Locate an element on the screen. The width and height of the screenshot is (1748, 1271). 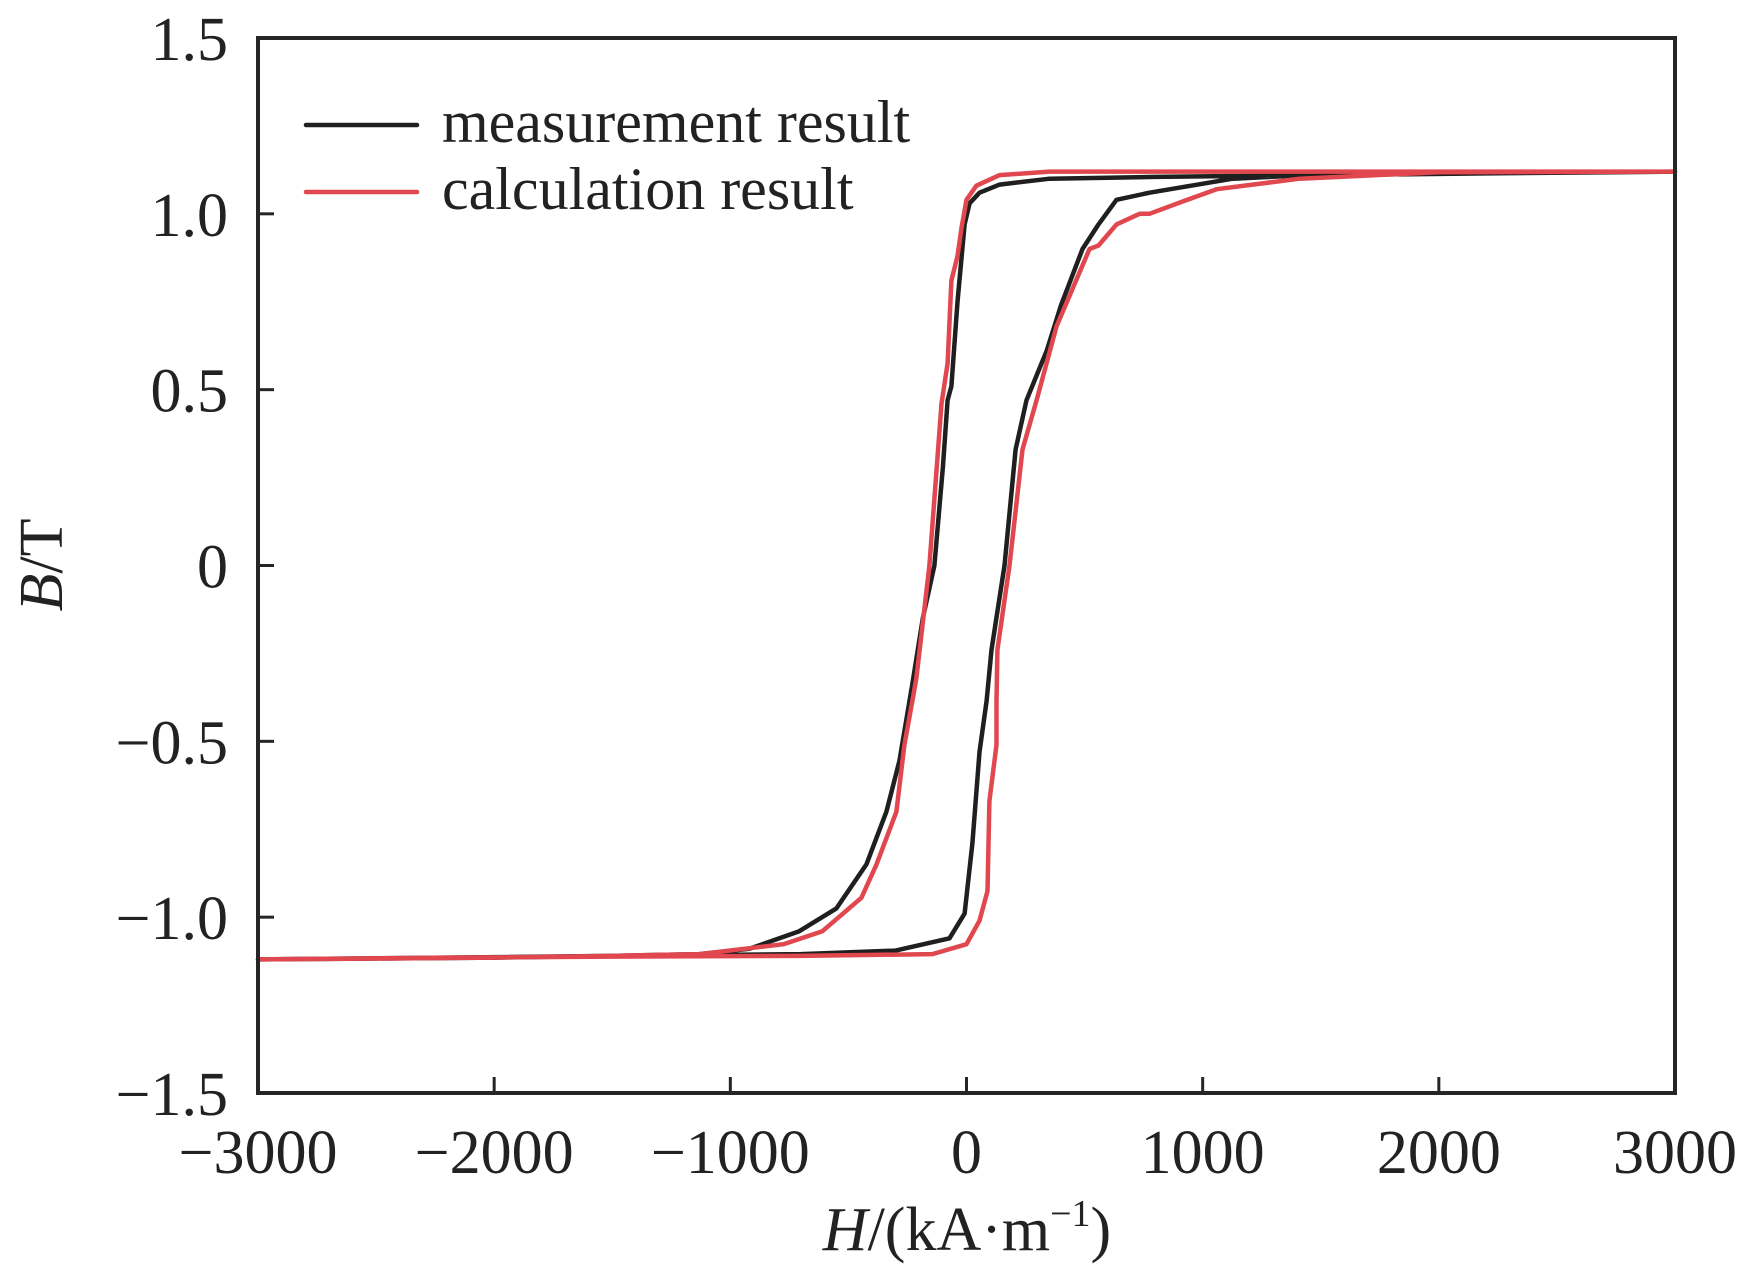
y-axis: 1.5 1.0 0.5 0 −0.5 −1.0 −1.5 is located at coordinates (195, 567).